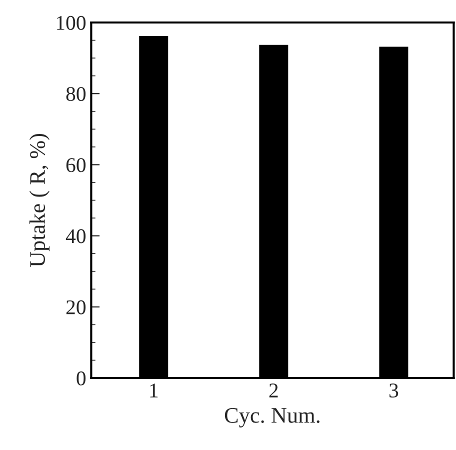 Image resolution: width=456 pixels, height=450 pixels. What do you see at coordinates (81, 378) in the screenshot?
I see `y-tick-label: 0` at bounding box center [81, 378].